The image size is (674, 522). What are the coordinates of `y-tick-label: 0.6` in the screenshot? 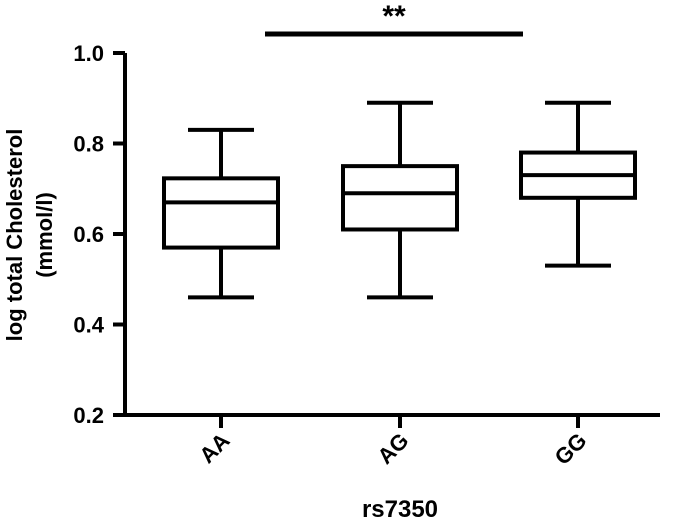 It's located at (88, 234).